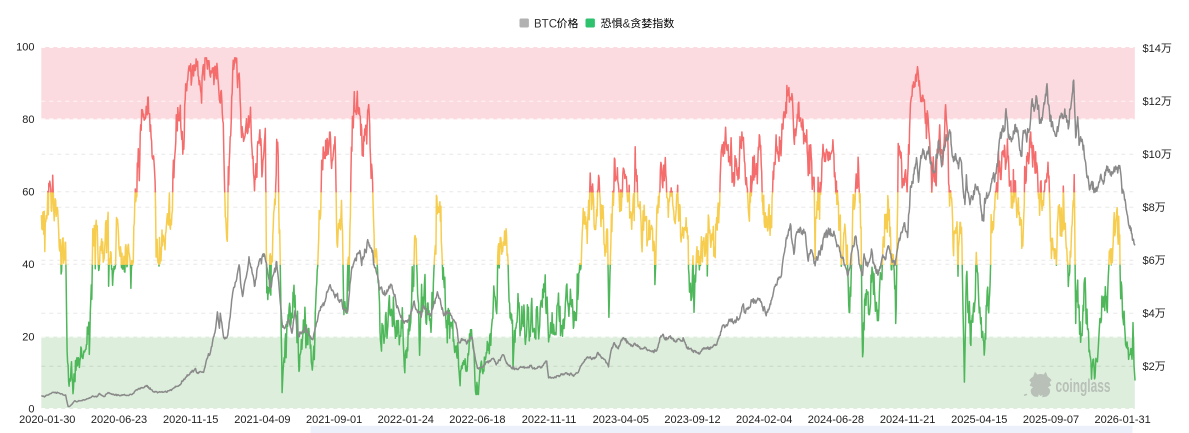 The height and width of the screenshot is (433, 1189). I want to click on svg-text: 2020-06-23, so click(119, 420).